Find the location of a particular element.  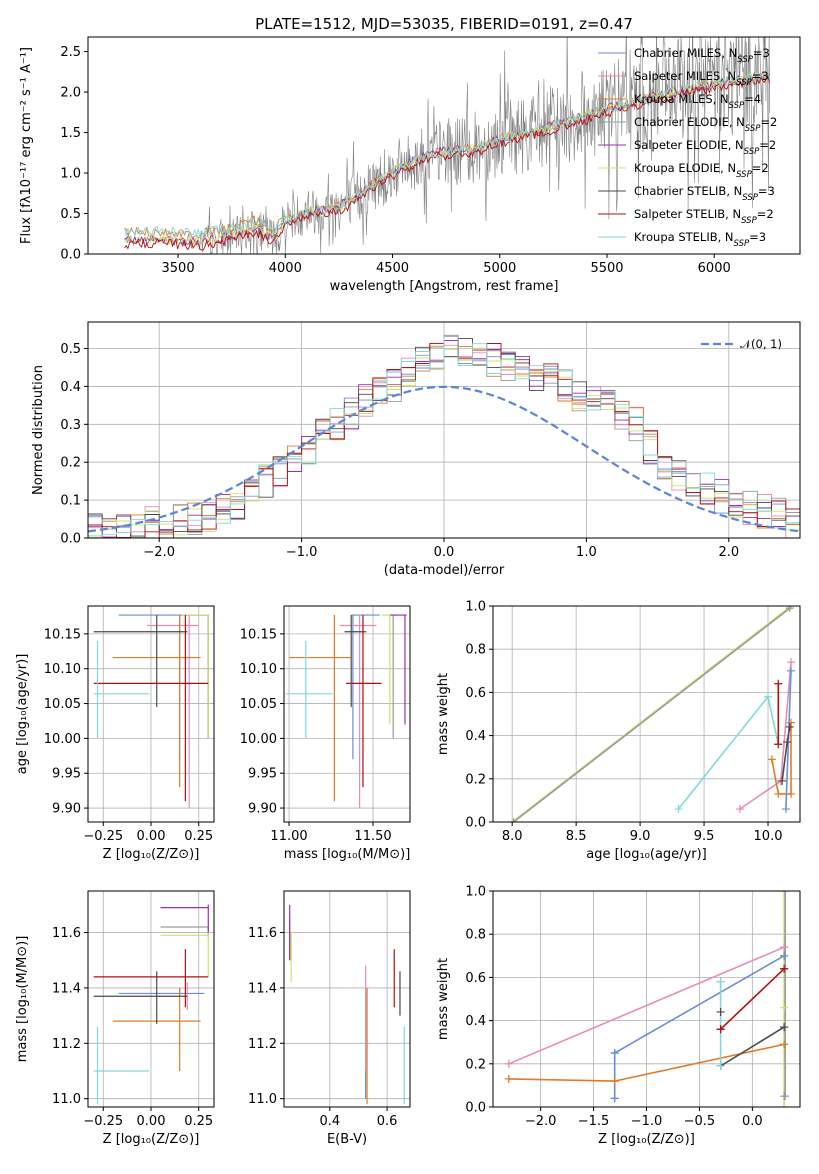

x-tick-label: 6000 is located at coordinates (714, 268).